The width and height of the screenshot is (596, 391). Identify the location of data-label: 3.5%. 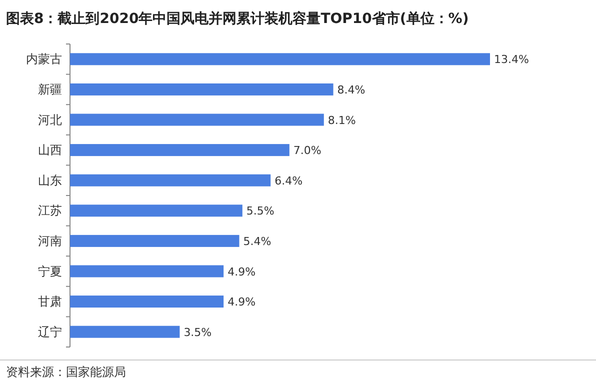
(198, 332).